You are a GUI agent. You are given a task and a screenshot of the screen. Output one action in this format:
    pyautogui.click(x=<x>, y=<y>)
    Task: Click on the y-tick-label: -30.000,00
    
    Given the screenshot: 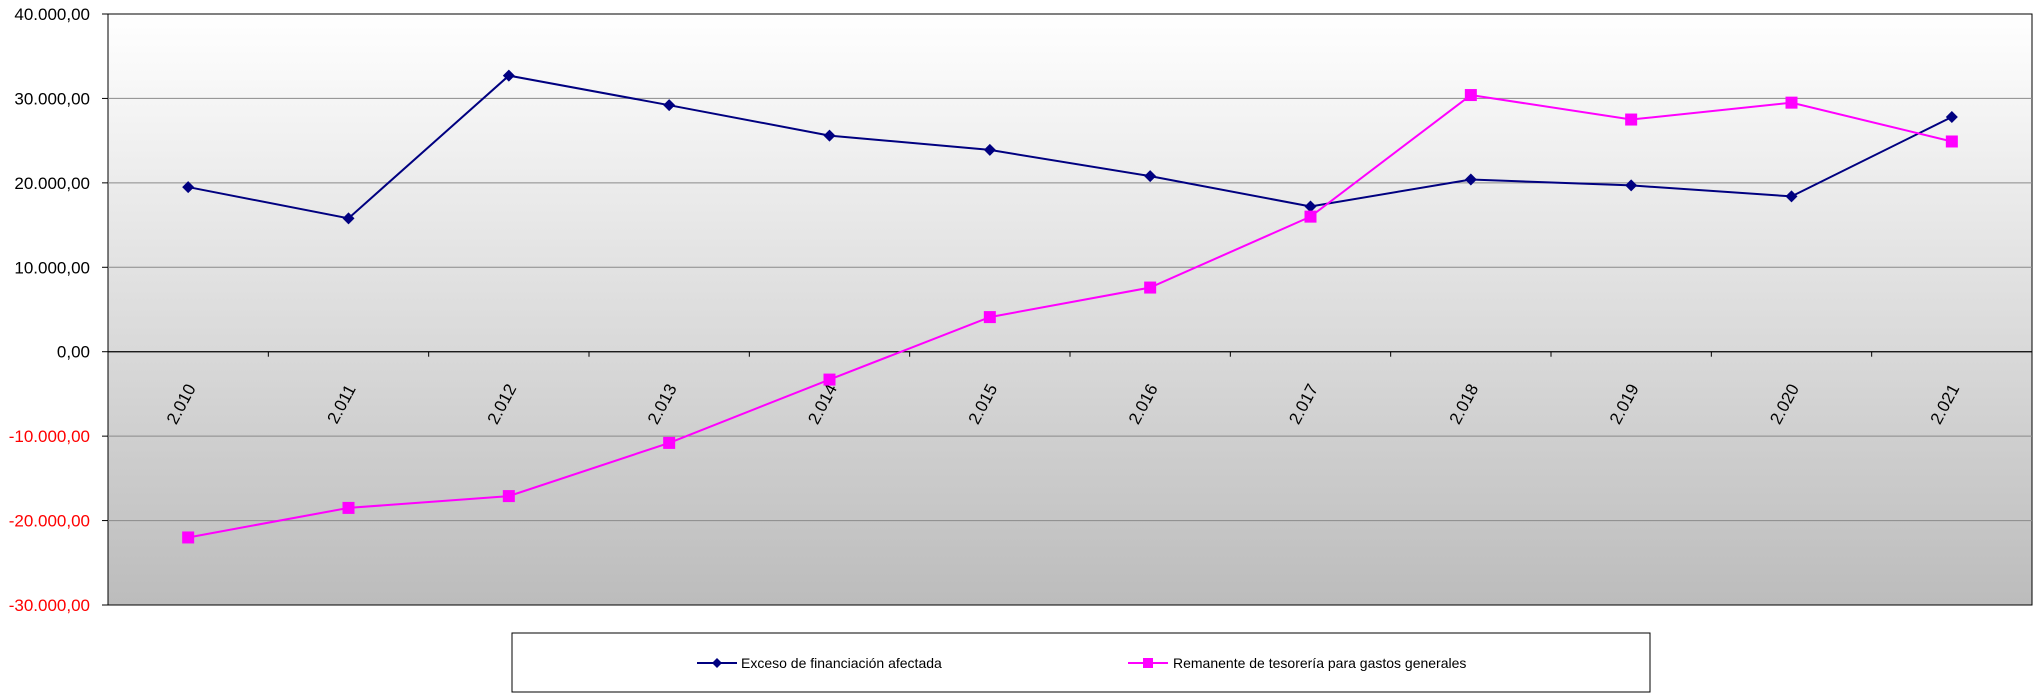 What is the action you would take?
    pyautogui.click(x=49, y=605)
    